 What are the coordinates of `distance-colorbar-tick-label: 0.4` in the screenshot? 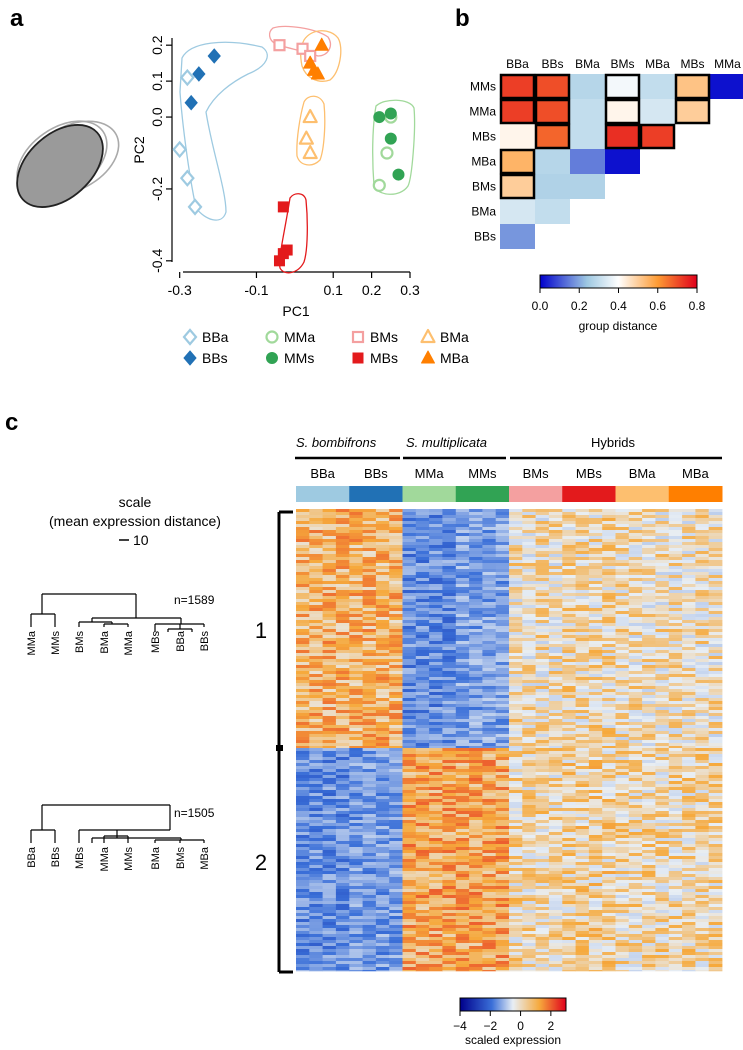 It's located at (618, 306).